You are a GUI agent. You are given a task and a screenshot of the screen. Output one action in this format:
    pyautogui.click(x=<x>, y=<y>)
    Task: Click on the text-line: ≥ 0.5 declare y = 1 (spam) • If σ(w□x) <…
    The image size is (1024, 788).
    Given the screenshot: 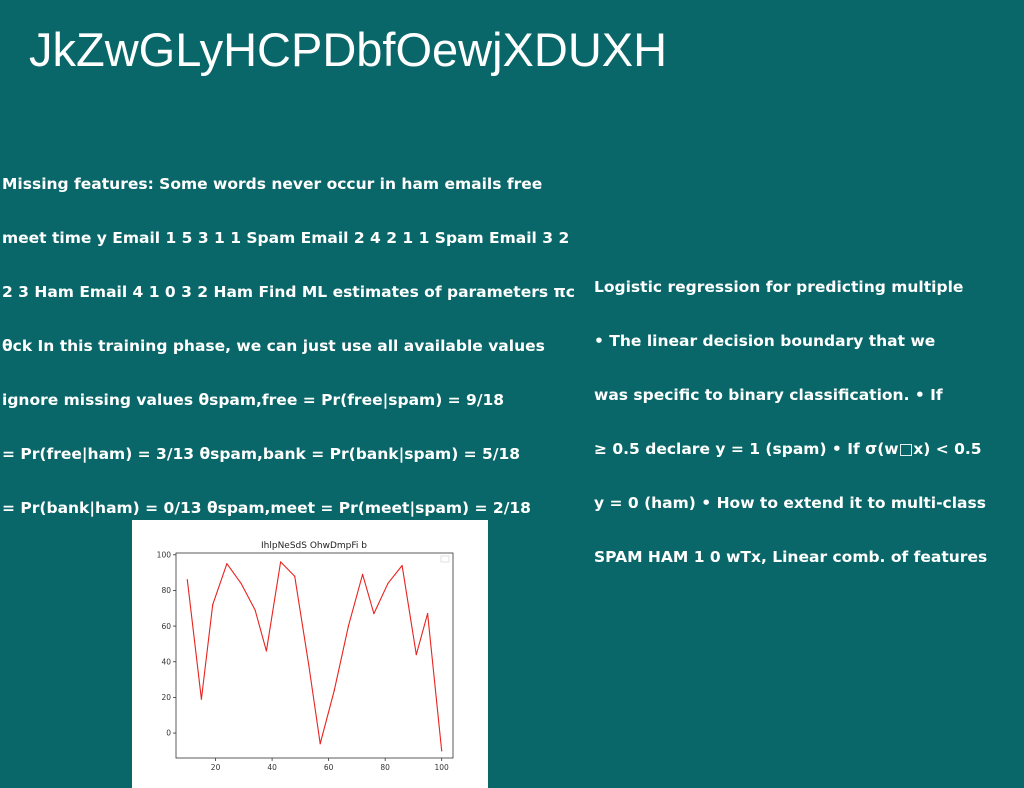 What is the action you would take?
    pyautogui.click(x=788, y=449)
    